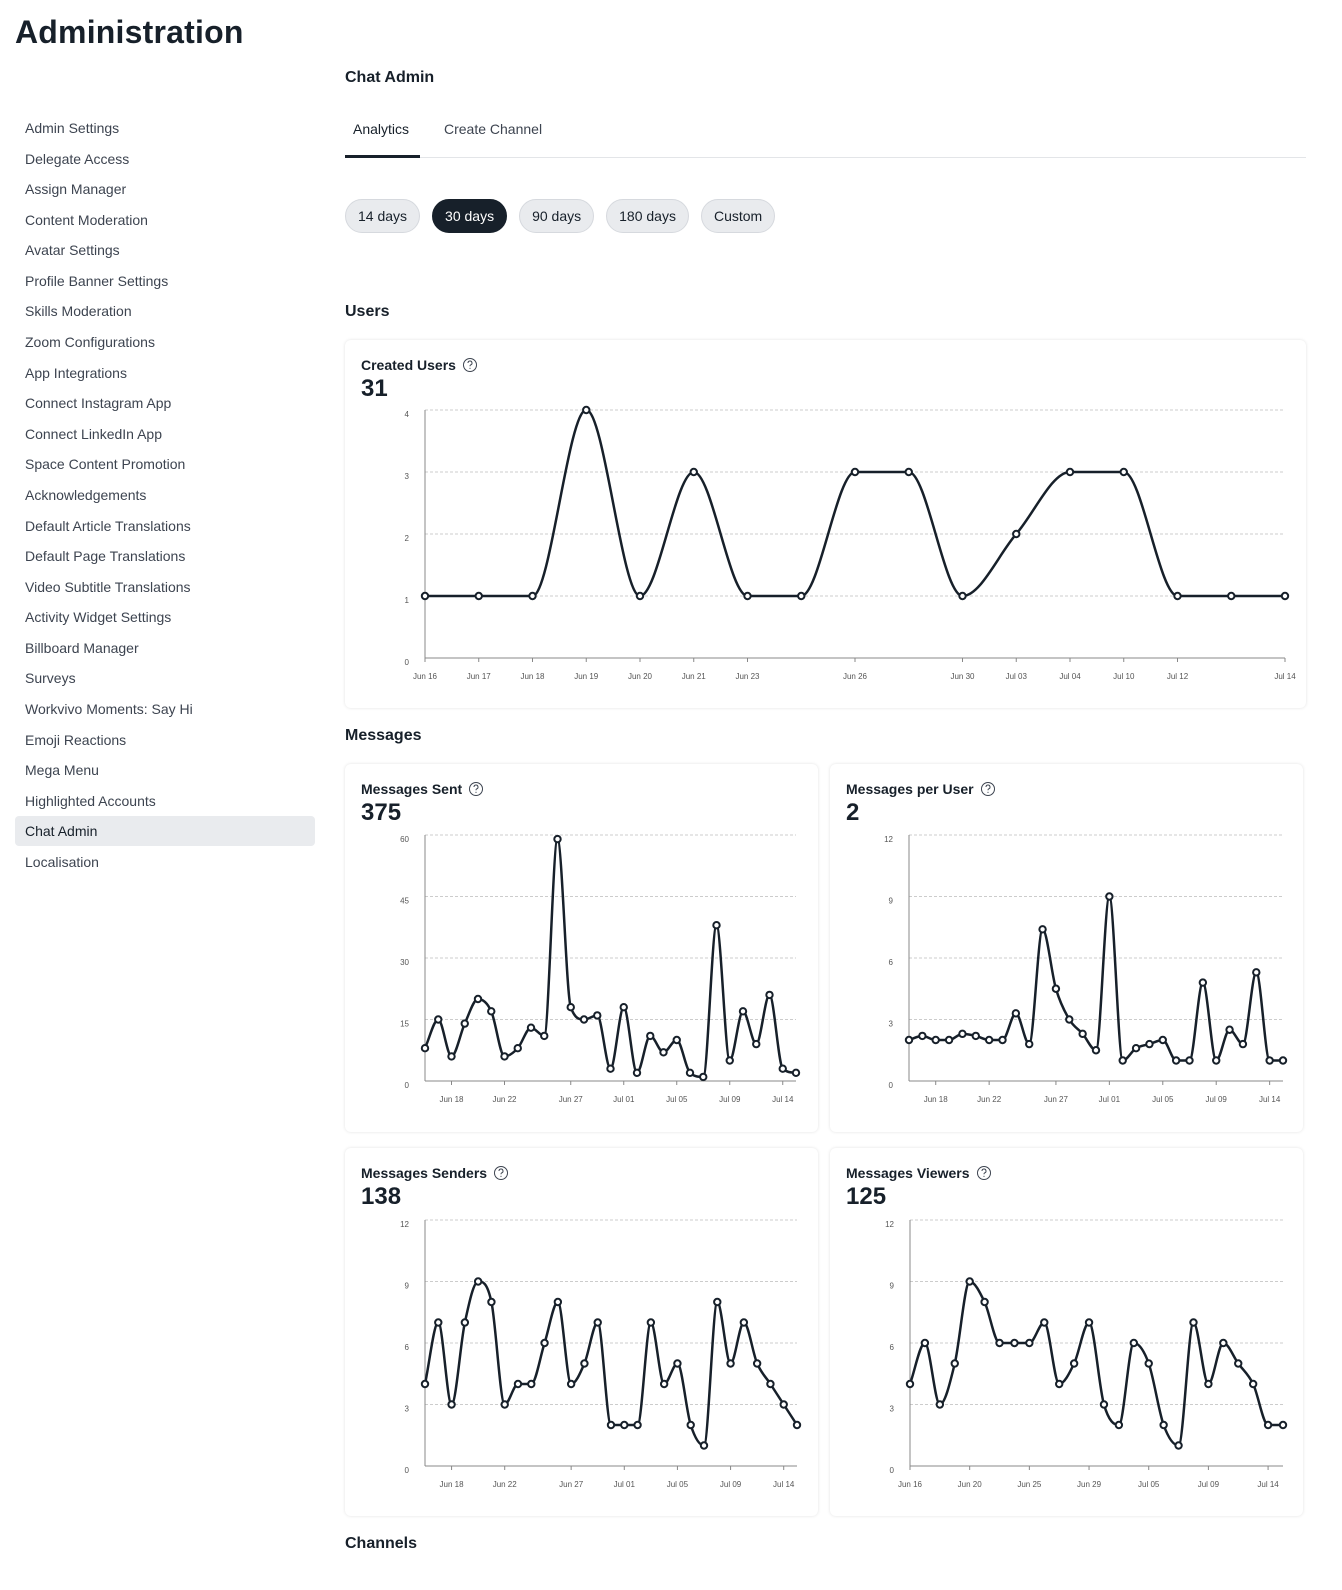 Image resolution: width=1342 pixels, height=1590 pixels. I want to click on chart-total: 2, so click(853, 812).